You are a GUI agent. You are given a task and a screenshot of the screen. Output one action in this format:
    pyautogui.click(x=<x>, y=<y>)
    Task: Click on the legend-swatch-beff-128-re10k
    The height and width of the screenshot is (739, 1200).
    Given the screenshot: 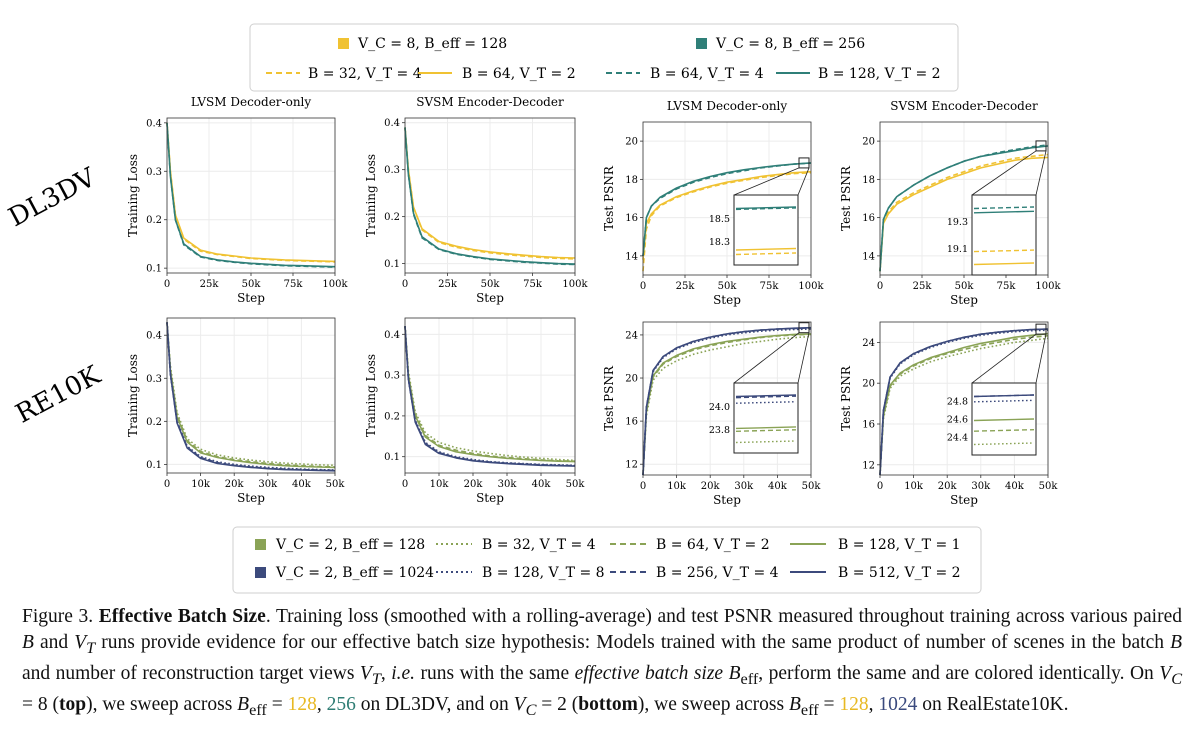 What is the action you would take?
    pyautogui.click(x=260, y=544)
    